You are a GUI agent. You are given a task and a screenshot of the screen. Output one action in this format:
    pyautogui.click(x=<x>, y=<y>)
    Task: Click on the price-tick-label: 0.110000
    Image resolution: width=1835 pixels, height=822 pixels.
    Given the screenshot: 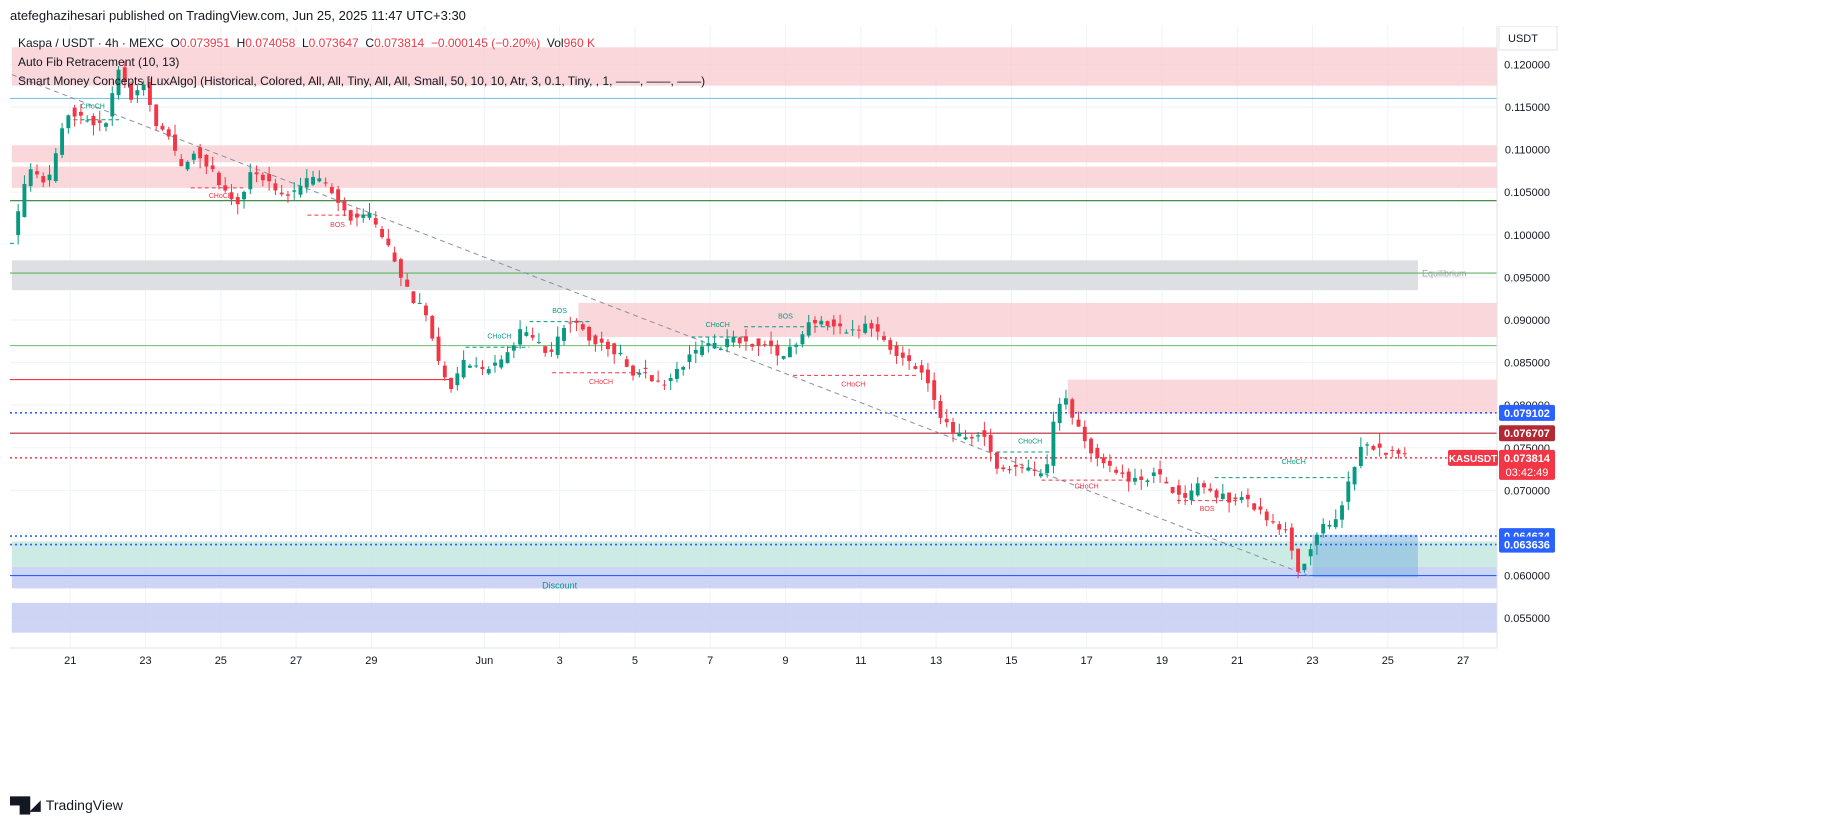 What is the action you would take?
    pyautogui.click(x=1527, y=151)
    